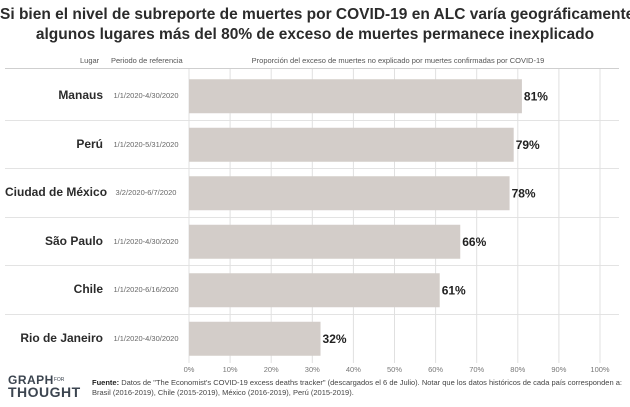 This screenshot has height=407, width=630. What do you see at coordinates (271, 369) in the screenshot?
I see `x-tick-label-2: 20%` at bounding box center [271, 369].